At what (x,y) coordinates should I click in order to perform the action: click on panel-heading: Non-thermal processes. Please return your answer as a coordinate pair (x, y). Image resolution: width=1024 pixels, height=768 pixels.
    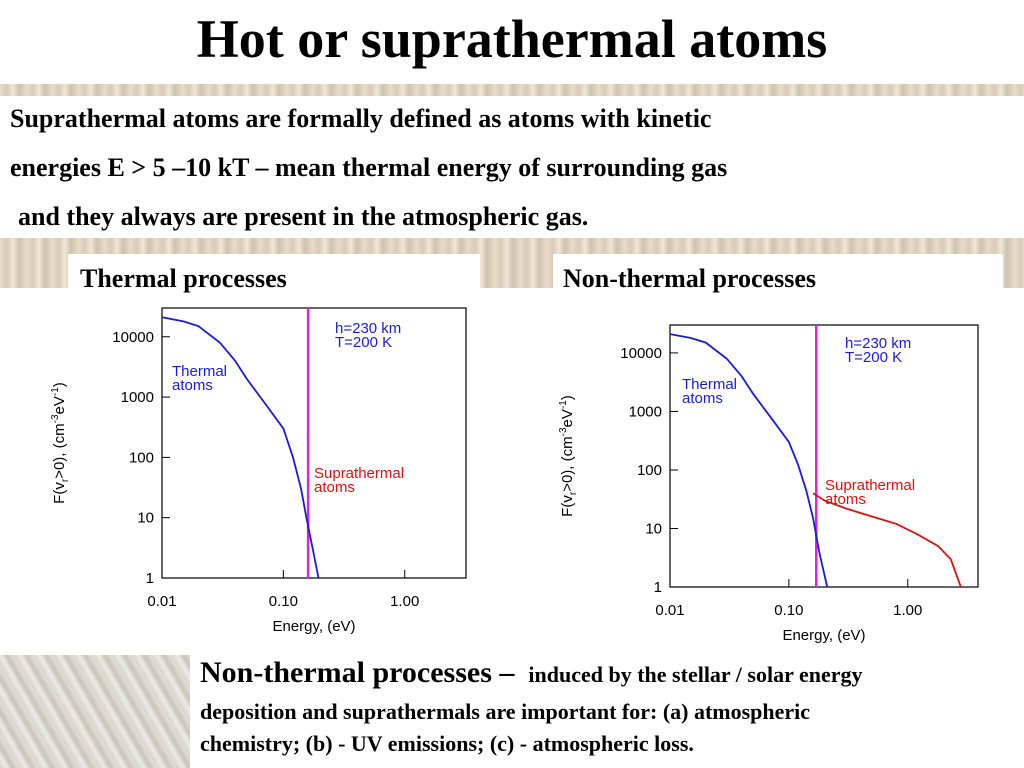
    Looking at the image, I should click on (689, 278).